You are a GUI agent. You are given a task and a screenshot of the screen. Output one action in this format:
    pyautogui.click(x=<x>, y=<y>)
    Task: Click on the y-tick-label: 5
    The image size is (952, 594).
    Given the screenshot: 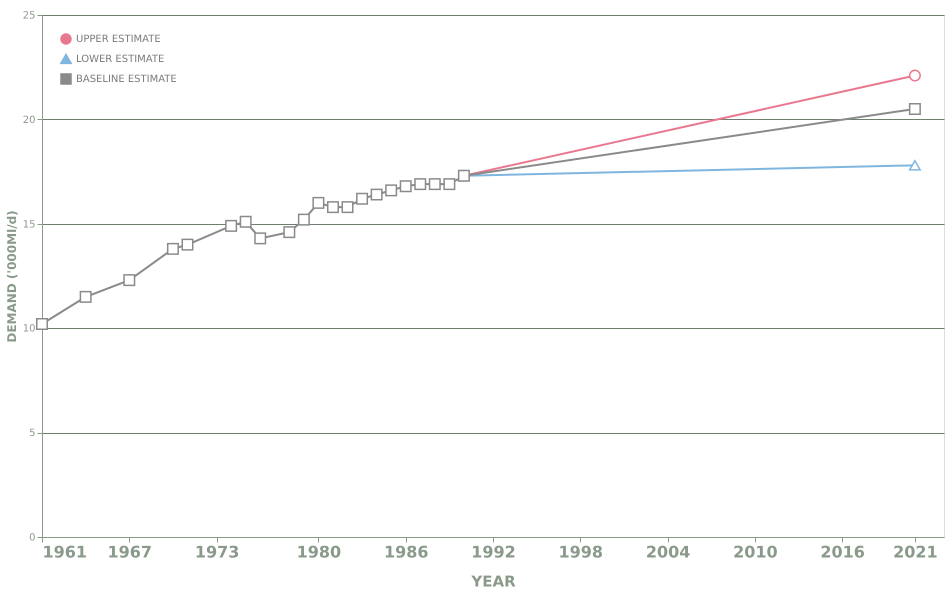 What is the action you would take?
    pyautogui.click(x=32, y=434)
    